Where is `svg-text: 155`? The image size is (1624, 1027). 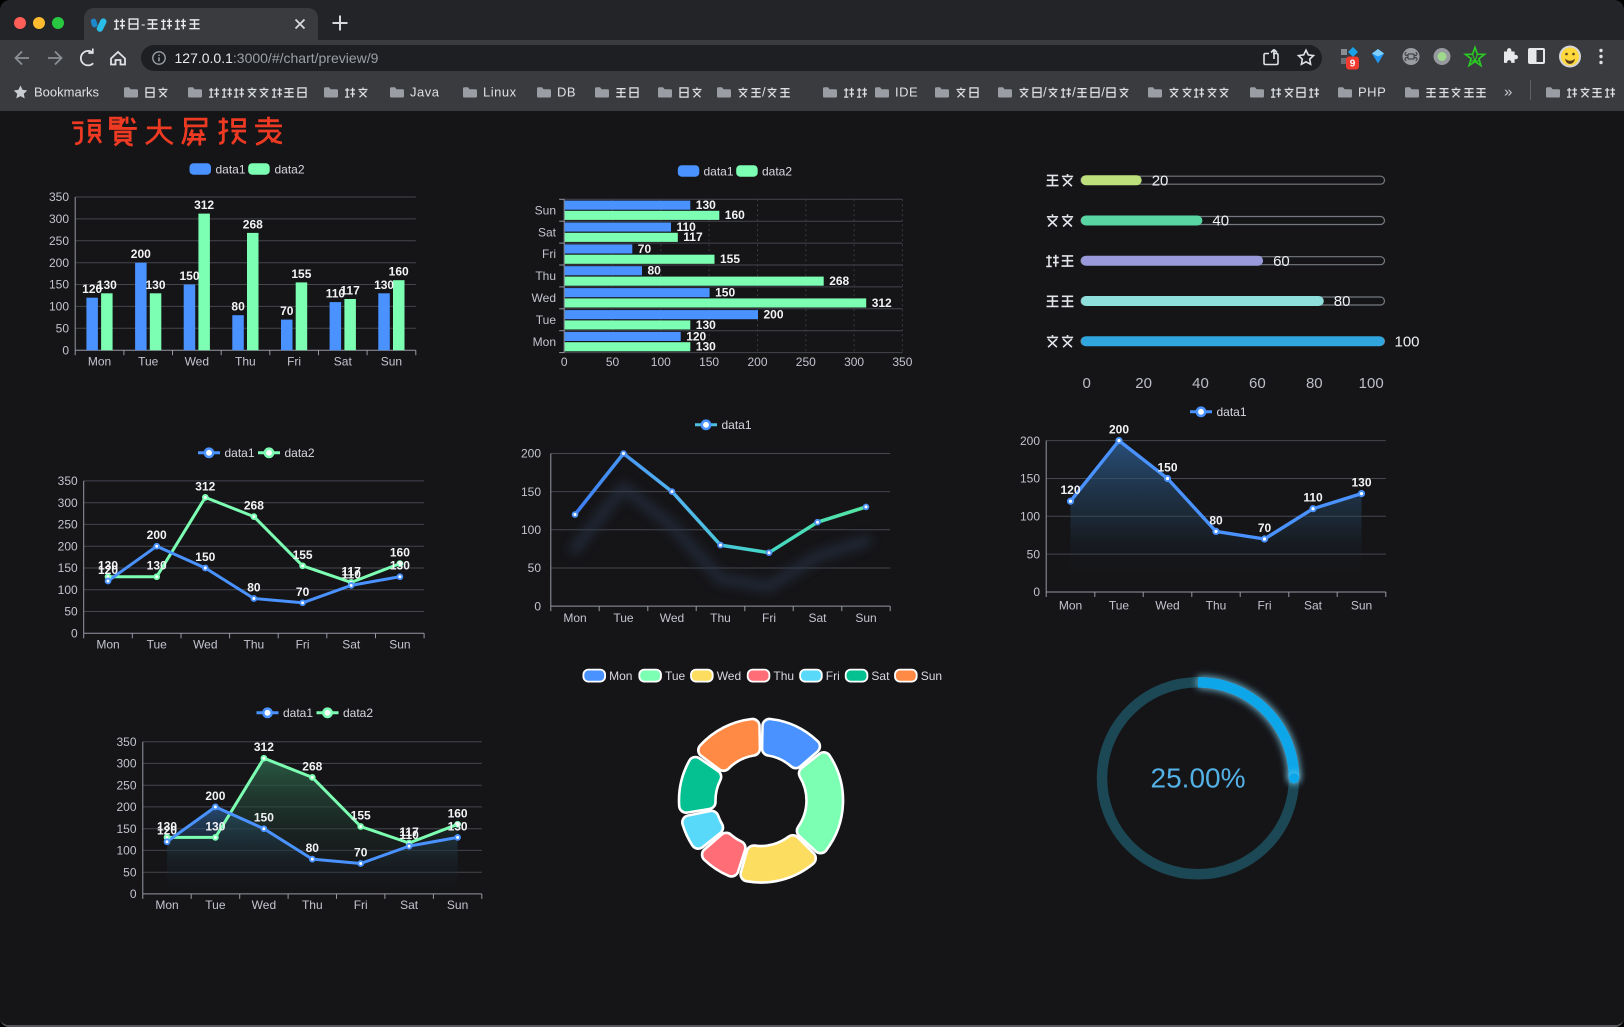
svg-text: 155 is located at coordinates (361, 816).